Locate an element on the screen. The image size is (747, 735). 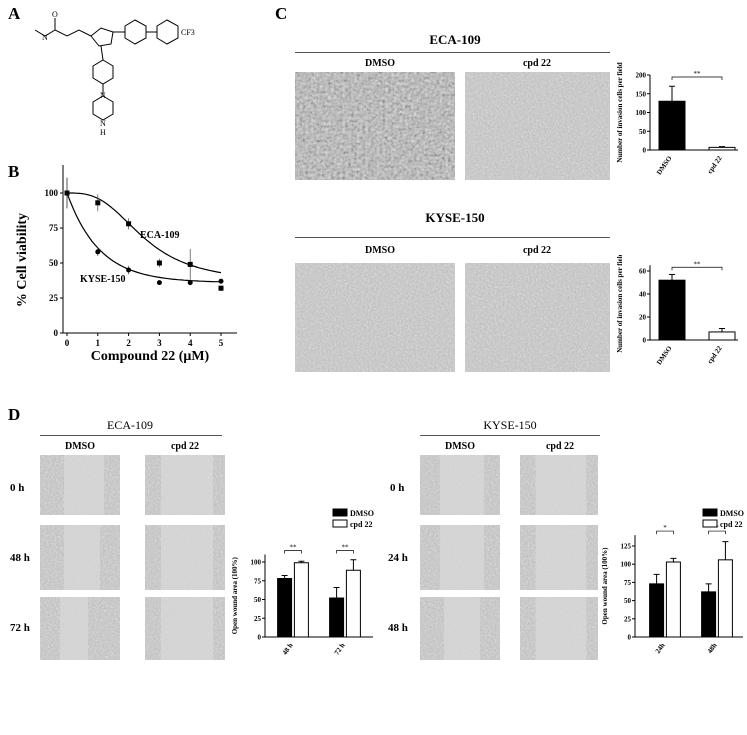
svg-text: N is located at coordinates (103, 123).